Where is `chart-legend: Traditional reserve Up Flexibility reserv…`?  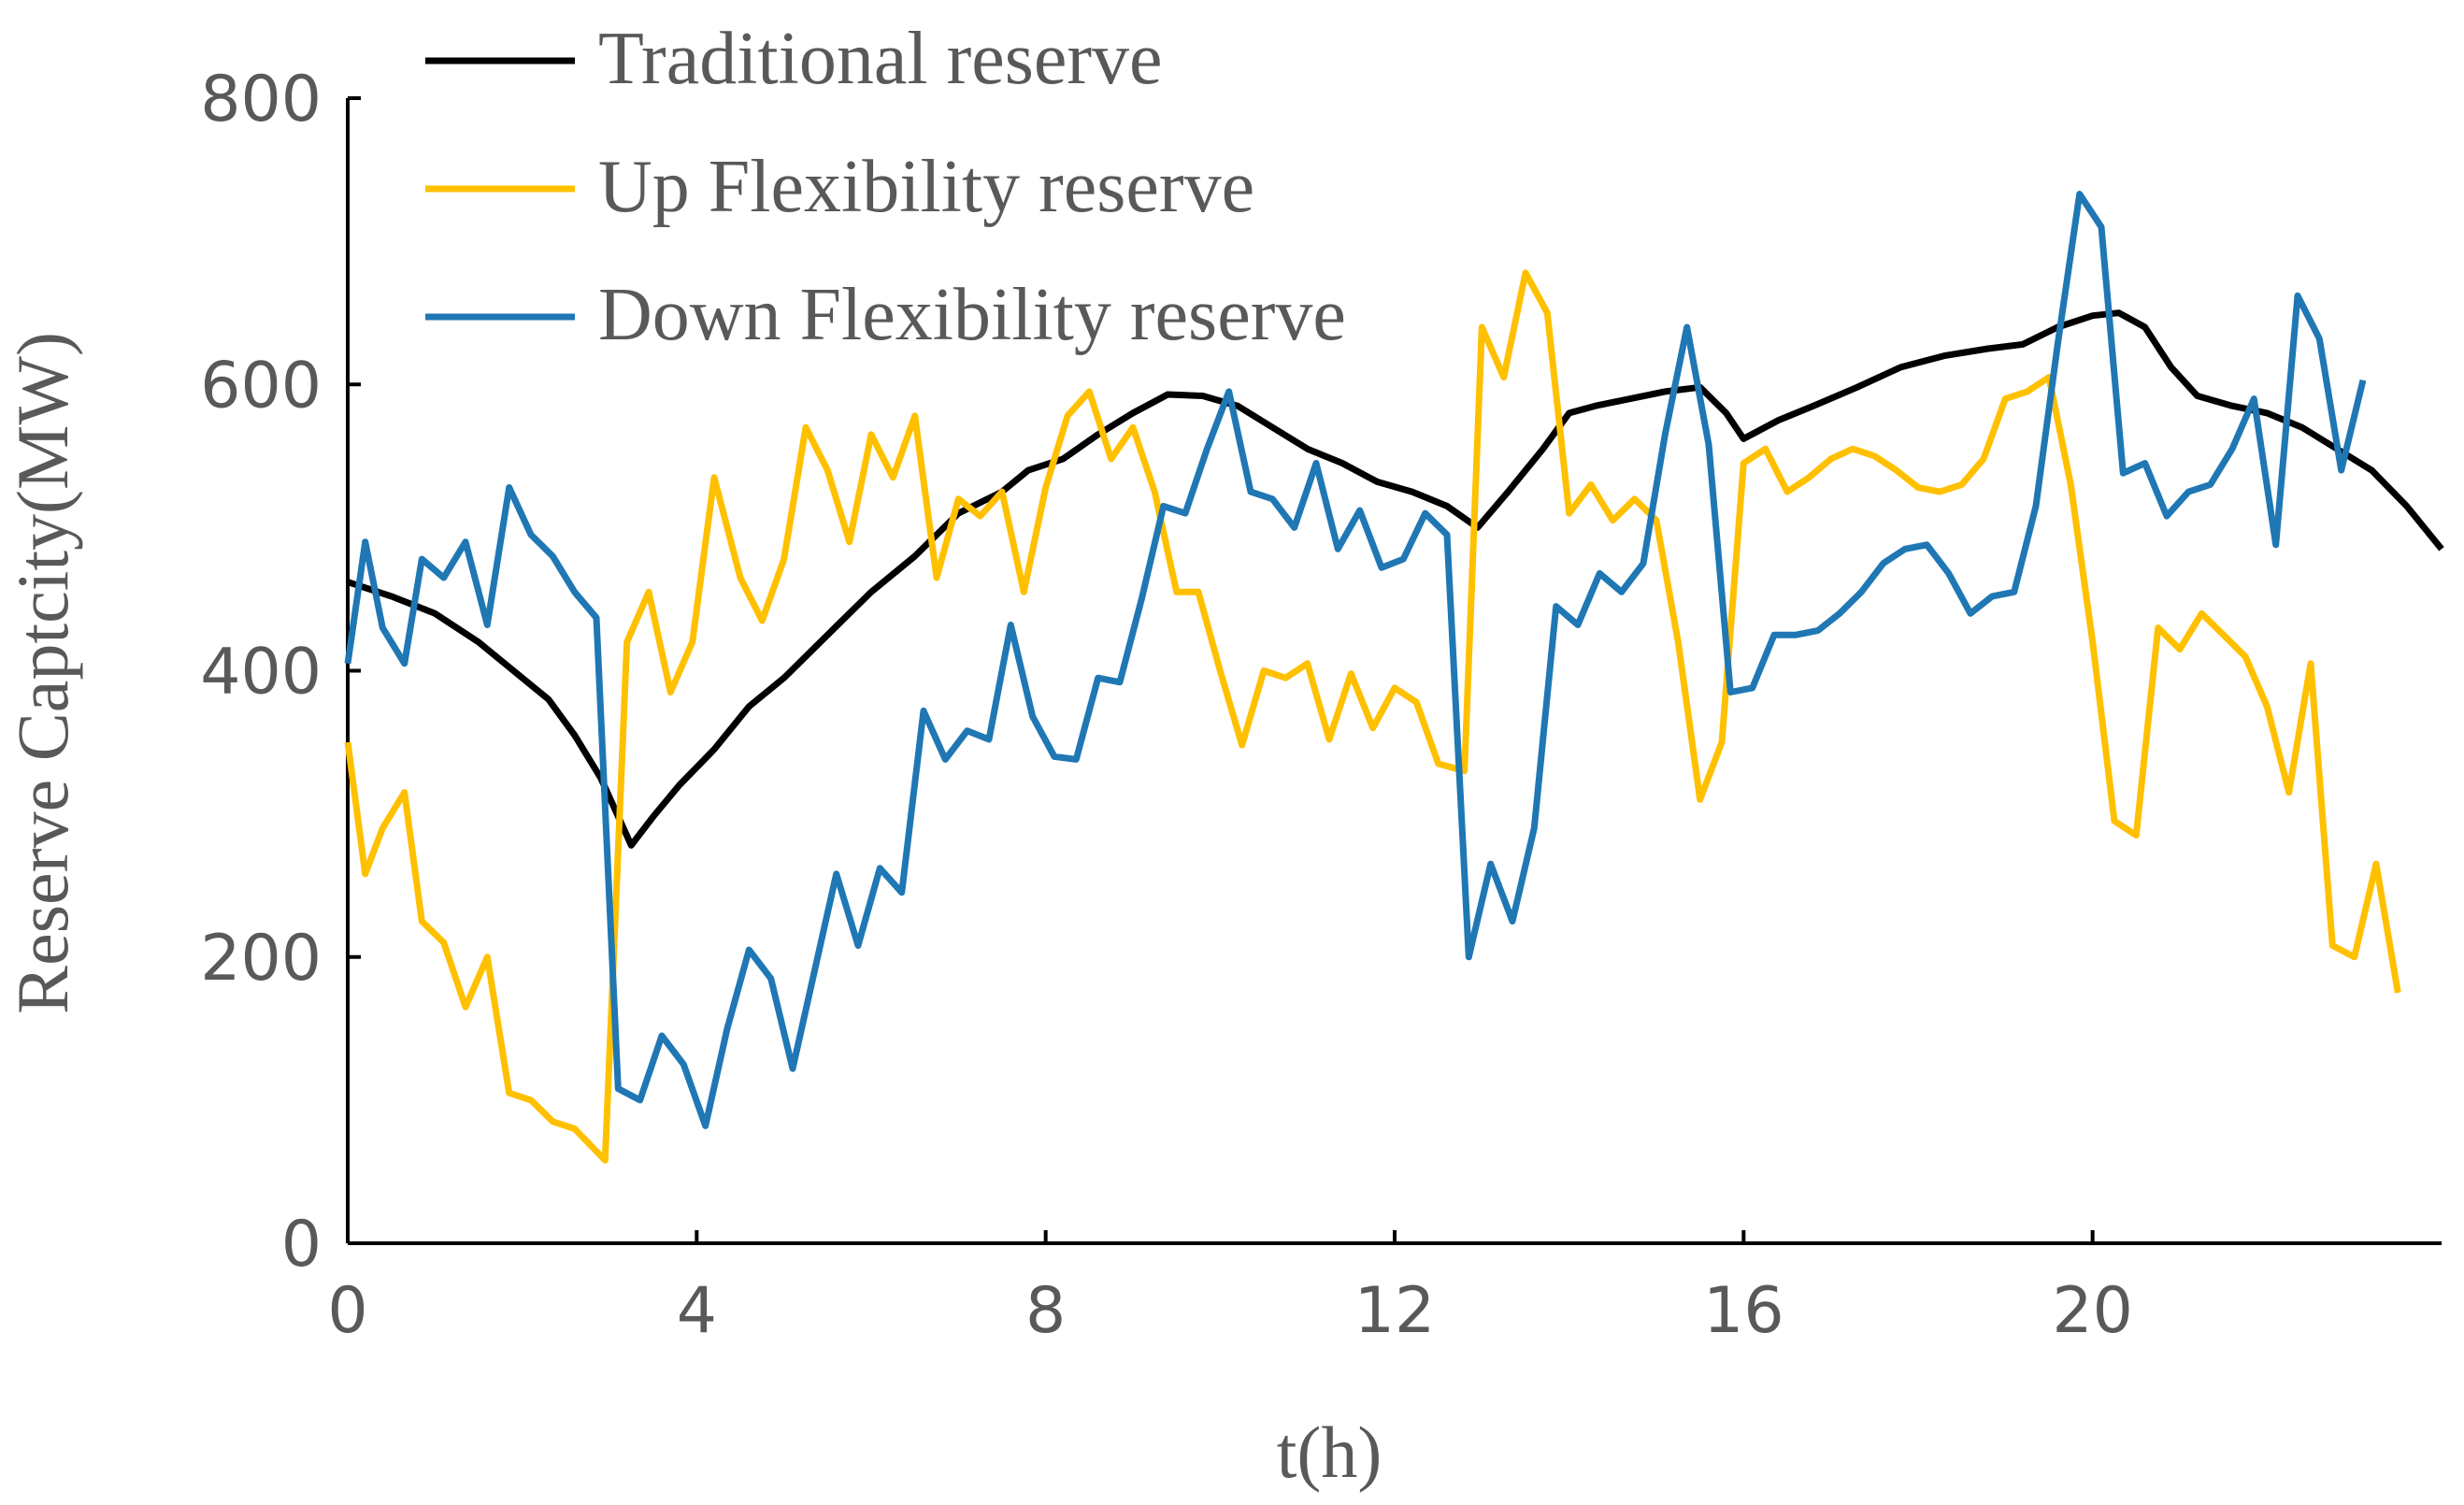
chart-legend: Traditional reserve Up Flexibility reserv… is located at coordinates (885, 187).